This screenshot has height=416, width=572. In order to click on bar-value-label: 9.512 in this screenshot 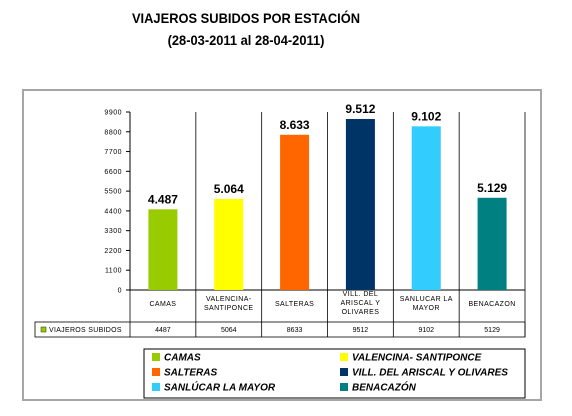, I will do `click(360, 109)`.